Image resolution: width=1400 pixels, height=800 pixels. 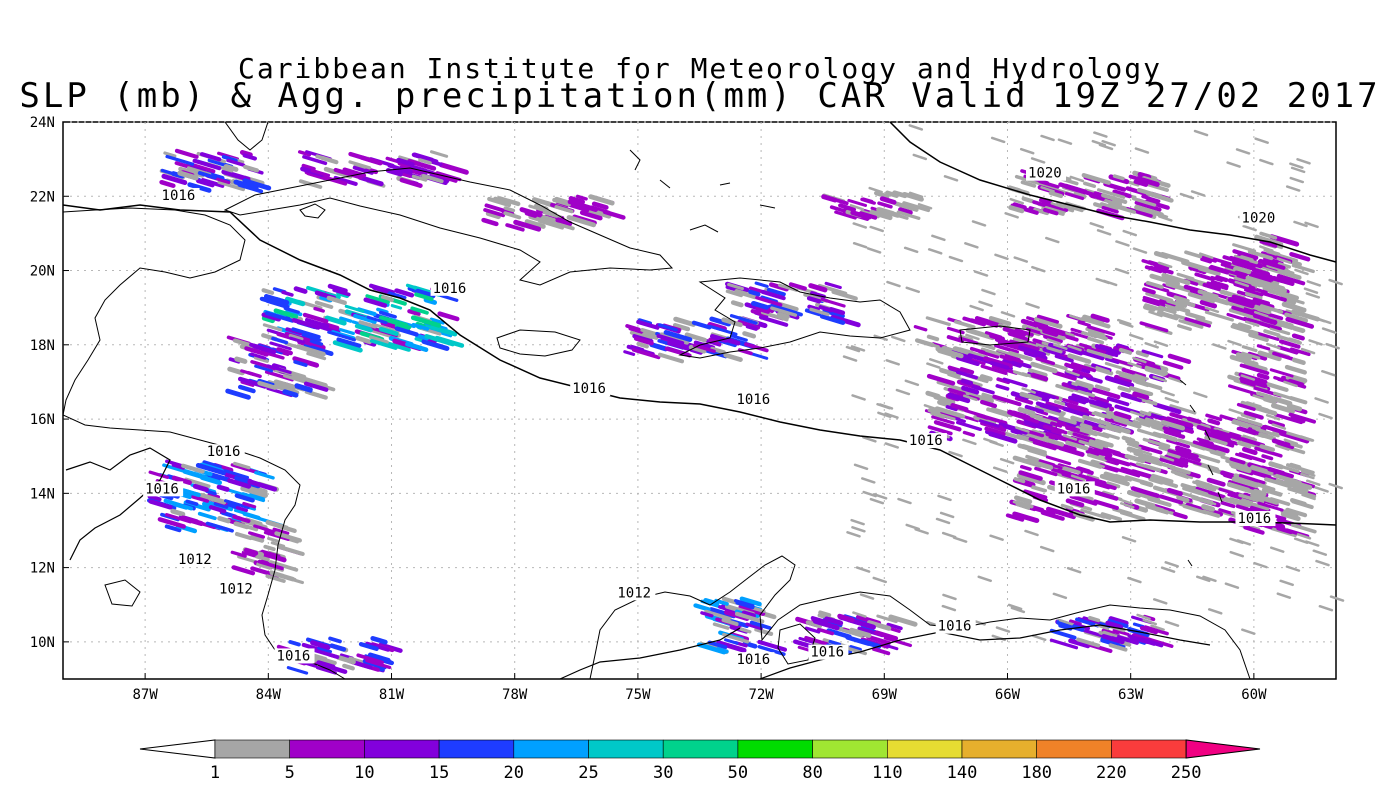 I want to click on isobar-label: 1016, so click(x=589, y=389).